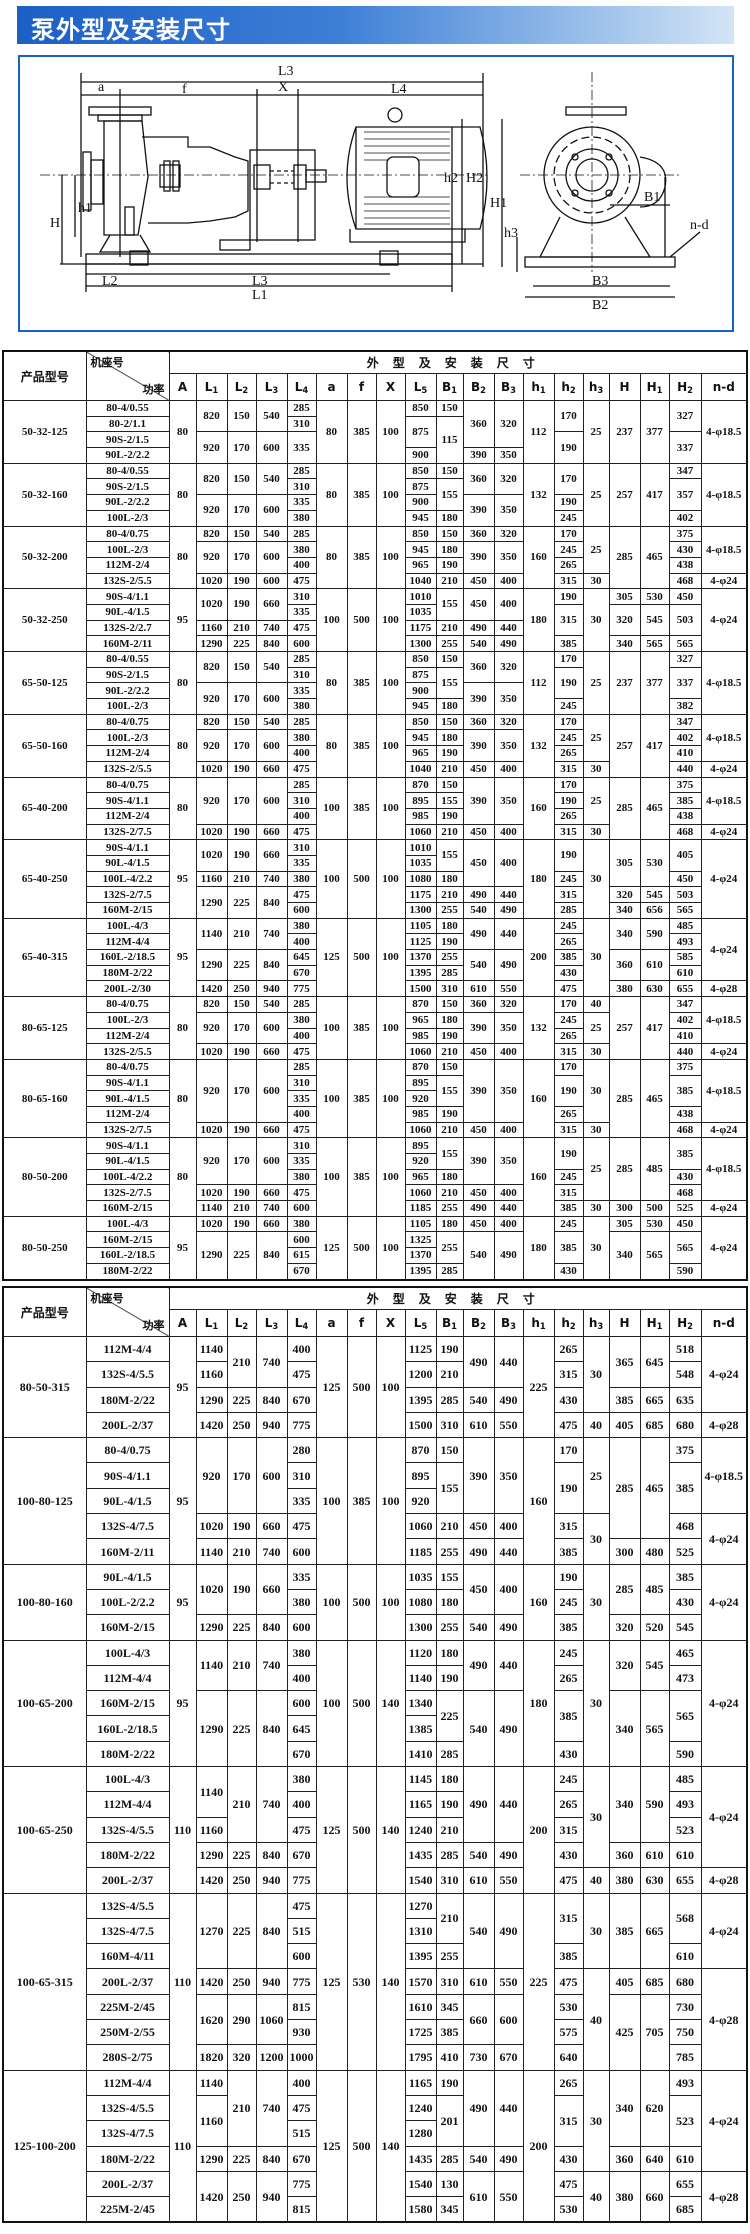 The image size is (750, 2234). Describe the element at coordinates (375, 942) in the screenshot. I see `table-row: 112M-4/4 400 1125 190 265 493` at that location.